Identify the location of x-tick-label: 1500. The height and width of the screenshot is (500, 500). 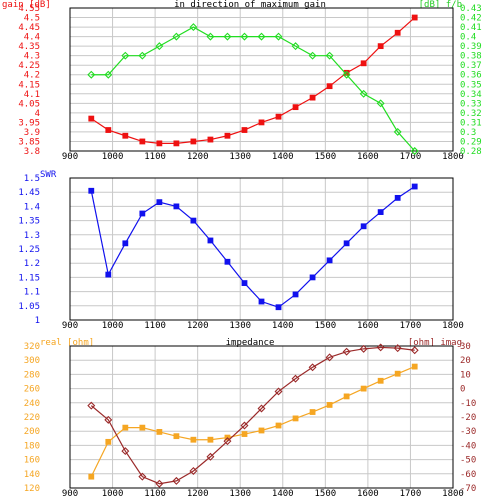
(325, 494).